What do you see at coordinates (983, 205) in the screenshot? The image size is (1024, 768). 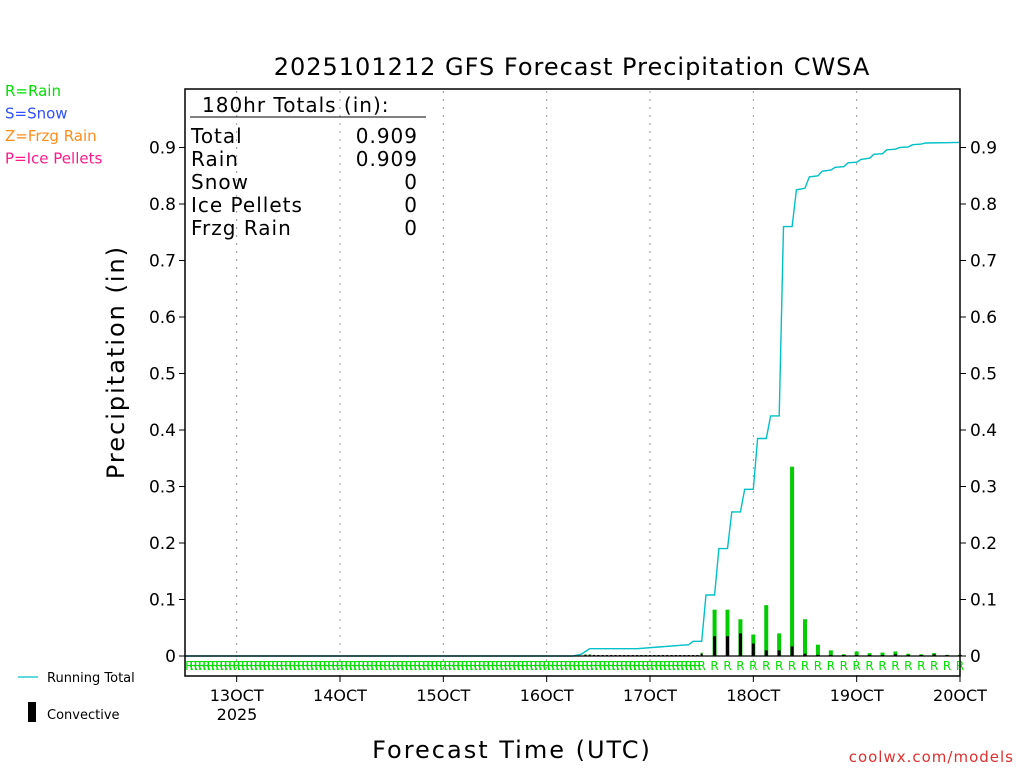 I see `y-tick-label-right: 0.8` at bounding box center [983, 205].